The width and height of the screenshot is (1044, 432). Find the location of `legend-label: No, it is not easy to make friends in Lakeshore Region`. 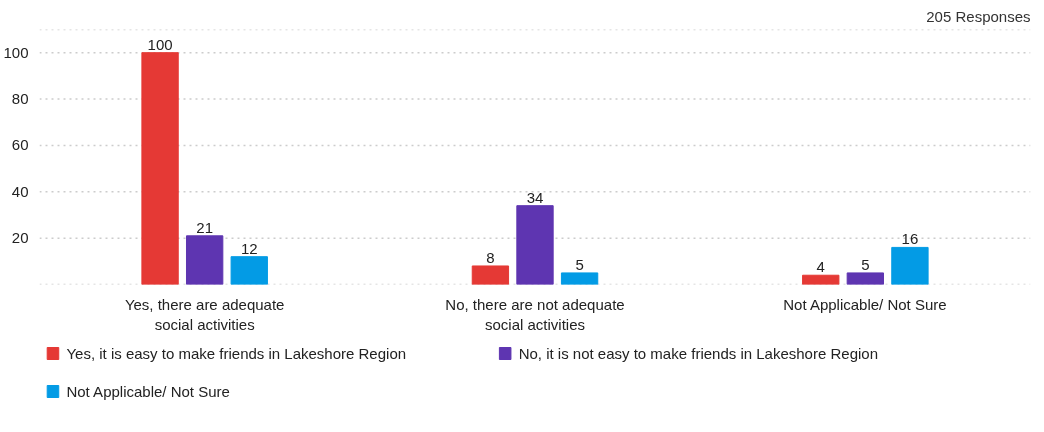

legend-label: No, it is not easy to make friends in Lakeshore Region is located at coordinates (698, 353).